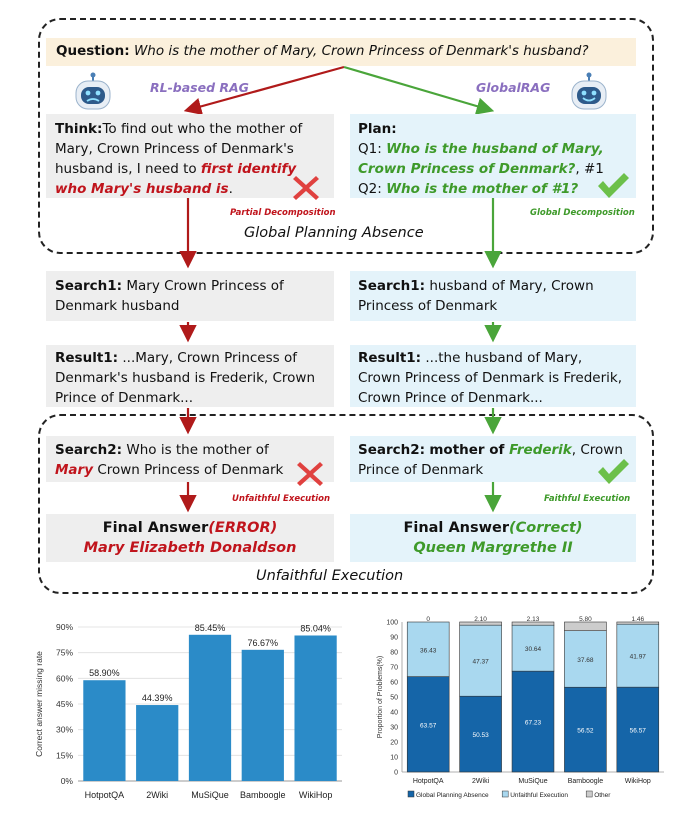 The image size is (685, 815). What do you see at coordinates (64, 653) in the screenshot?
I see `chart1-ytick: 75%` at bounding box center [64, 653].